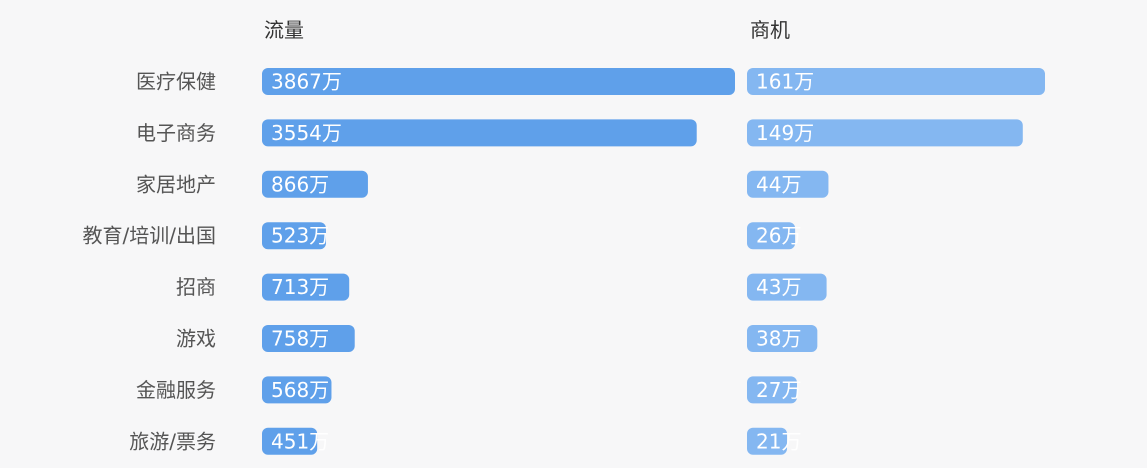 This screenshot has height=468, width=1147. What do you see at coordinates (300, 390) in the screenshot?
I see `bar-value-label: 568万` at bounding box center [300, 390].